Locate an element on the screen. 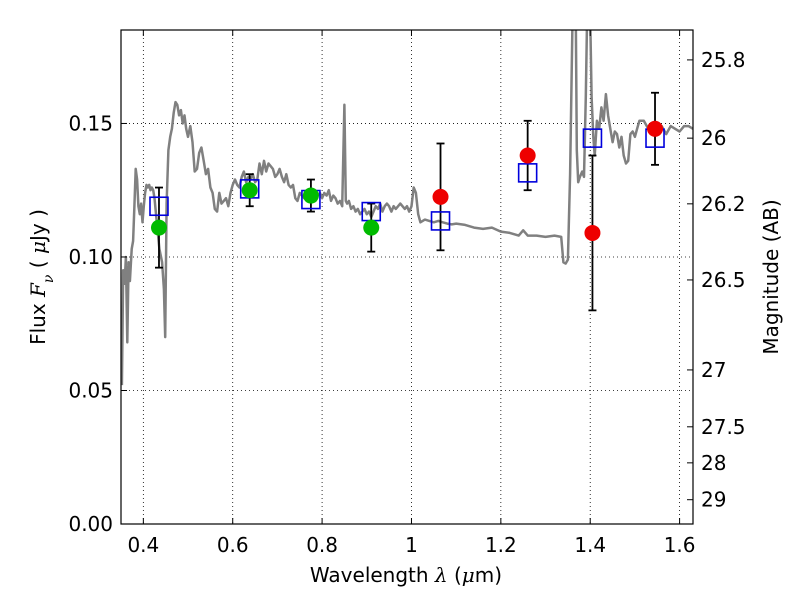 Image resolution: width=800 pixels, height=600 pixels. y-tick-label: 0.10 is located at coordinates (90, 257).